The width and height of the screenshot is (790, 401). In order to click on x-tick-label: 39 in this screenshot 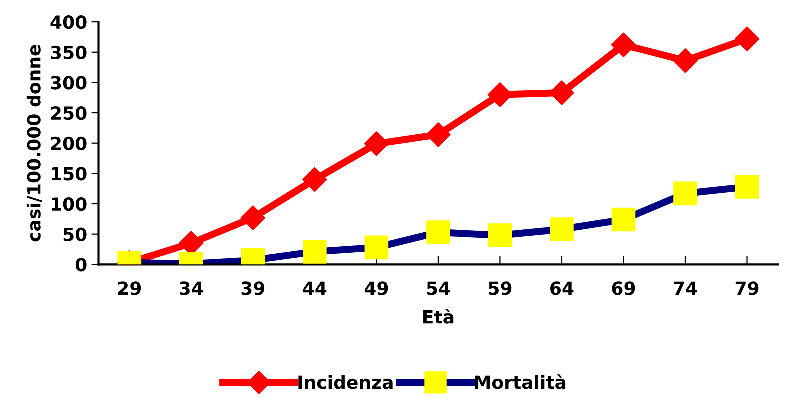, I will do `click(253, 289)`.